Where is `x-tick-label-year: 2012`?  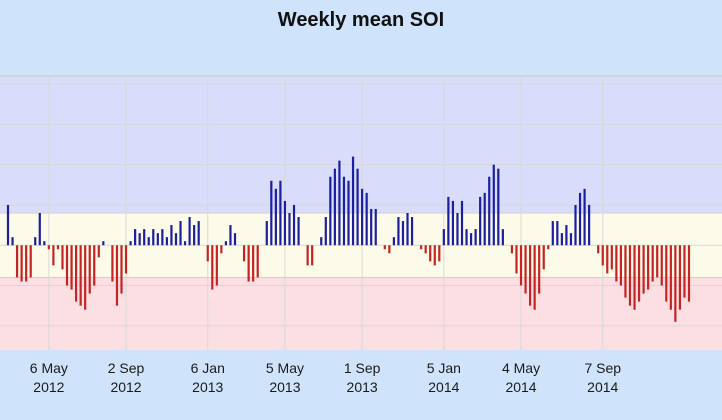
x-tick-label-year: 2012 is located at coordinates (125, 387).